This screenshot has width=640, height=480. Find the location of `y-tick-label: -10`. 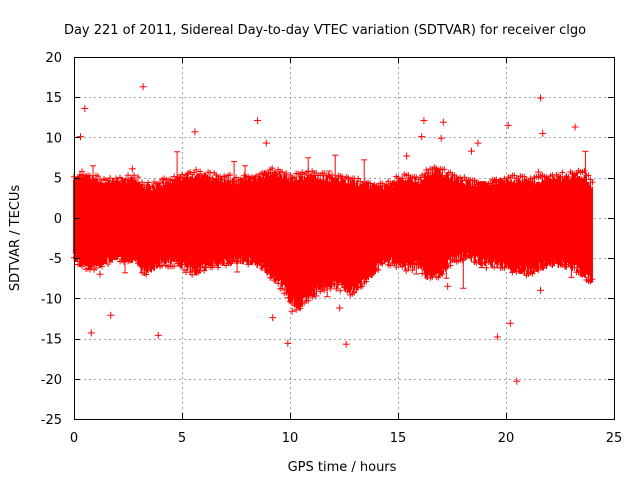

y-tick-label: -10 is located at coordinates (51, 299).